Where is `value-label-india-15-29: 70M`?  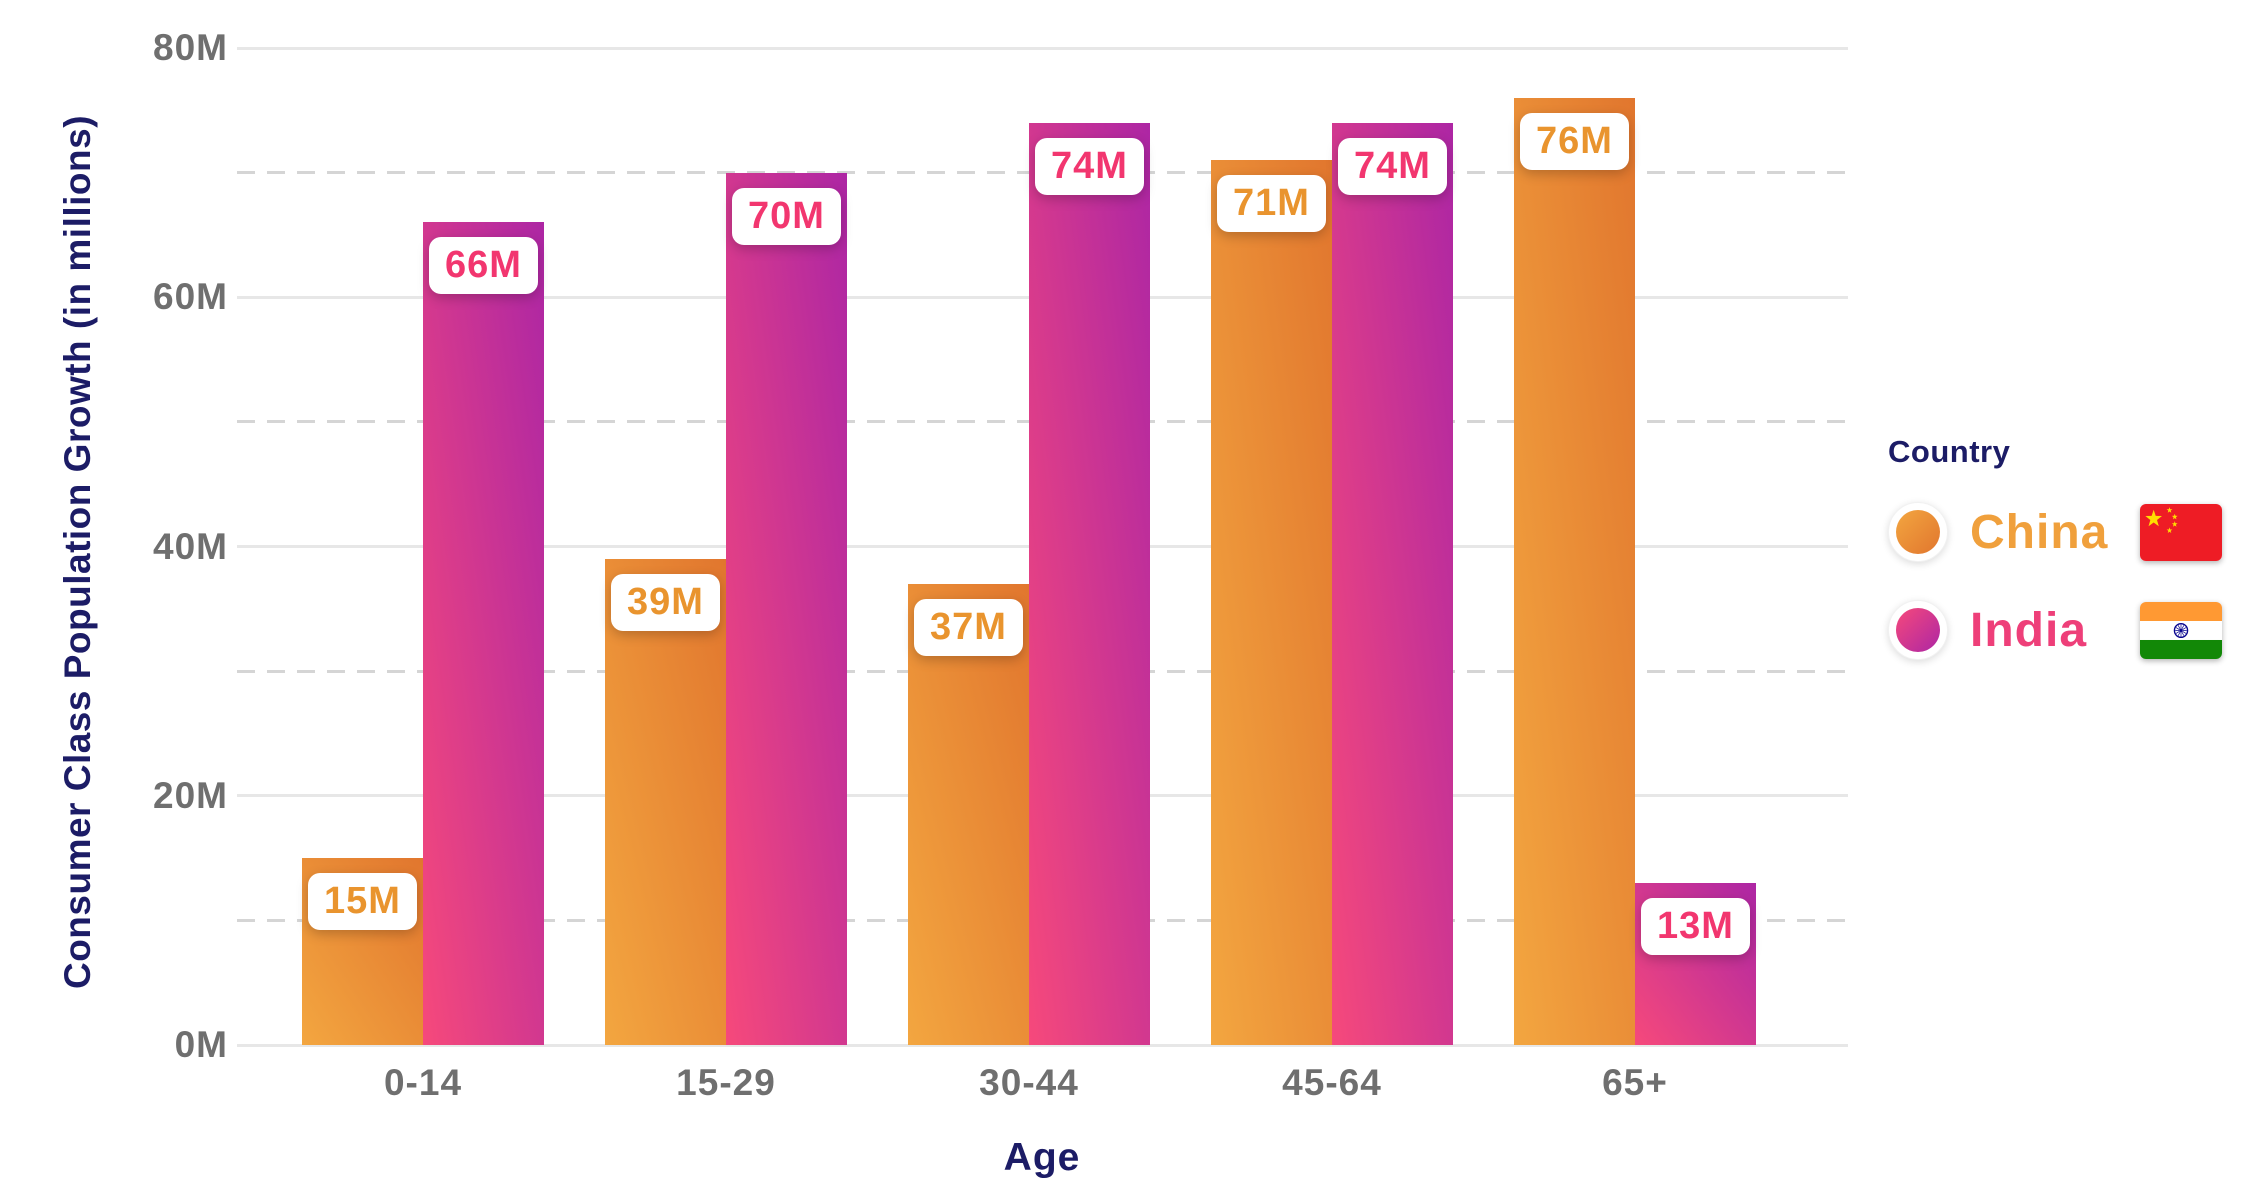 value-label-india-15-29: 70M is located at coordinates (786, 216).